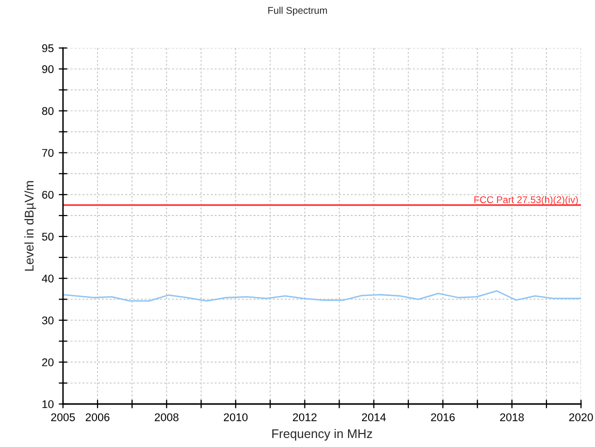 The image size is (595, 447). What do you see at coordinates (48, 278) in the screenshot?
I see `y-tick-label: 40` at bounding box center [48, 278].